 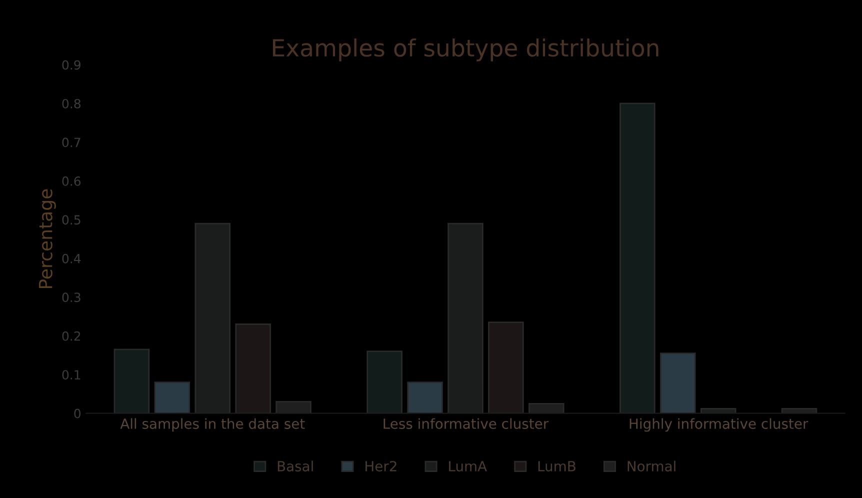 I want to click on y-tick-label: 0.5, so click(x=71, y=220).